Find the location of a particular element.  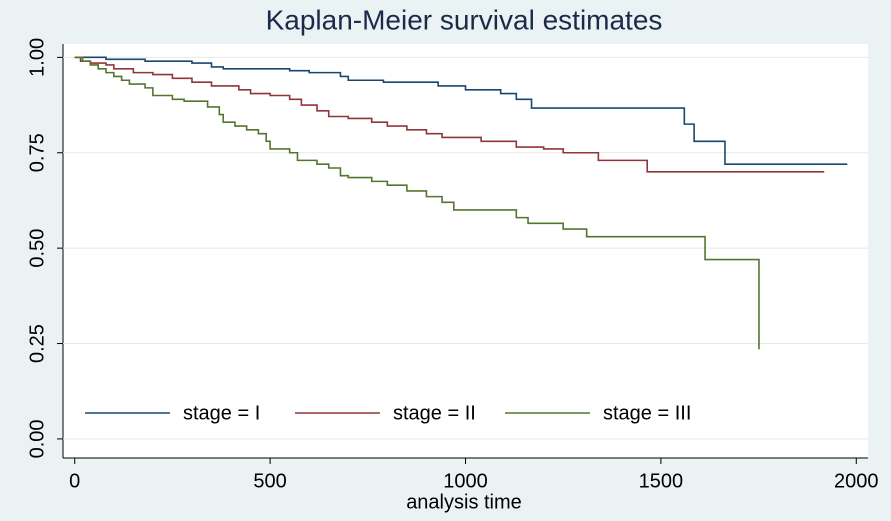

y-tick-label: 0.50 is located at coordinates (37, 248).